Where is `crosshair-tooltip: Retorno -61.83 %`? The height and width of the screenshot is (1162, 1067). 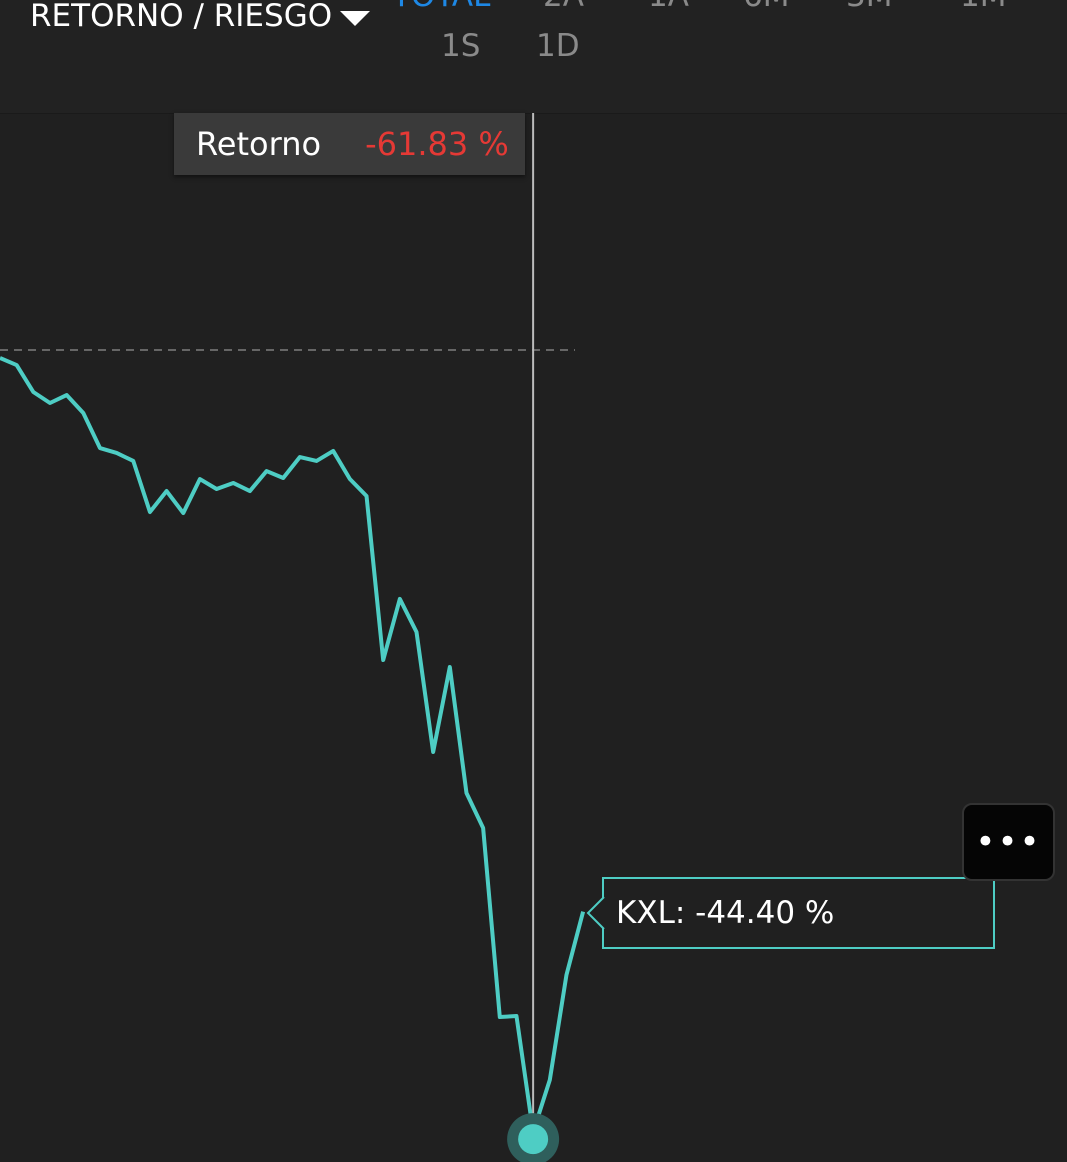
crosshair-tooltip: Retorno -61.83 % is located at coordinates (349, 144).